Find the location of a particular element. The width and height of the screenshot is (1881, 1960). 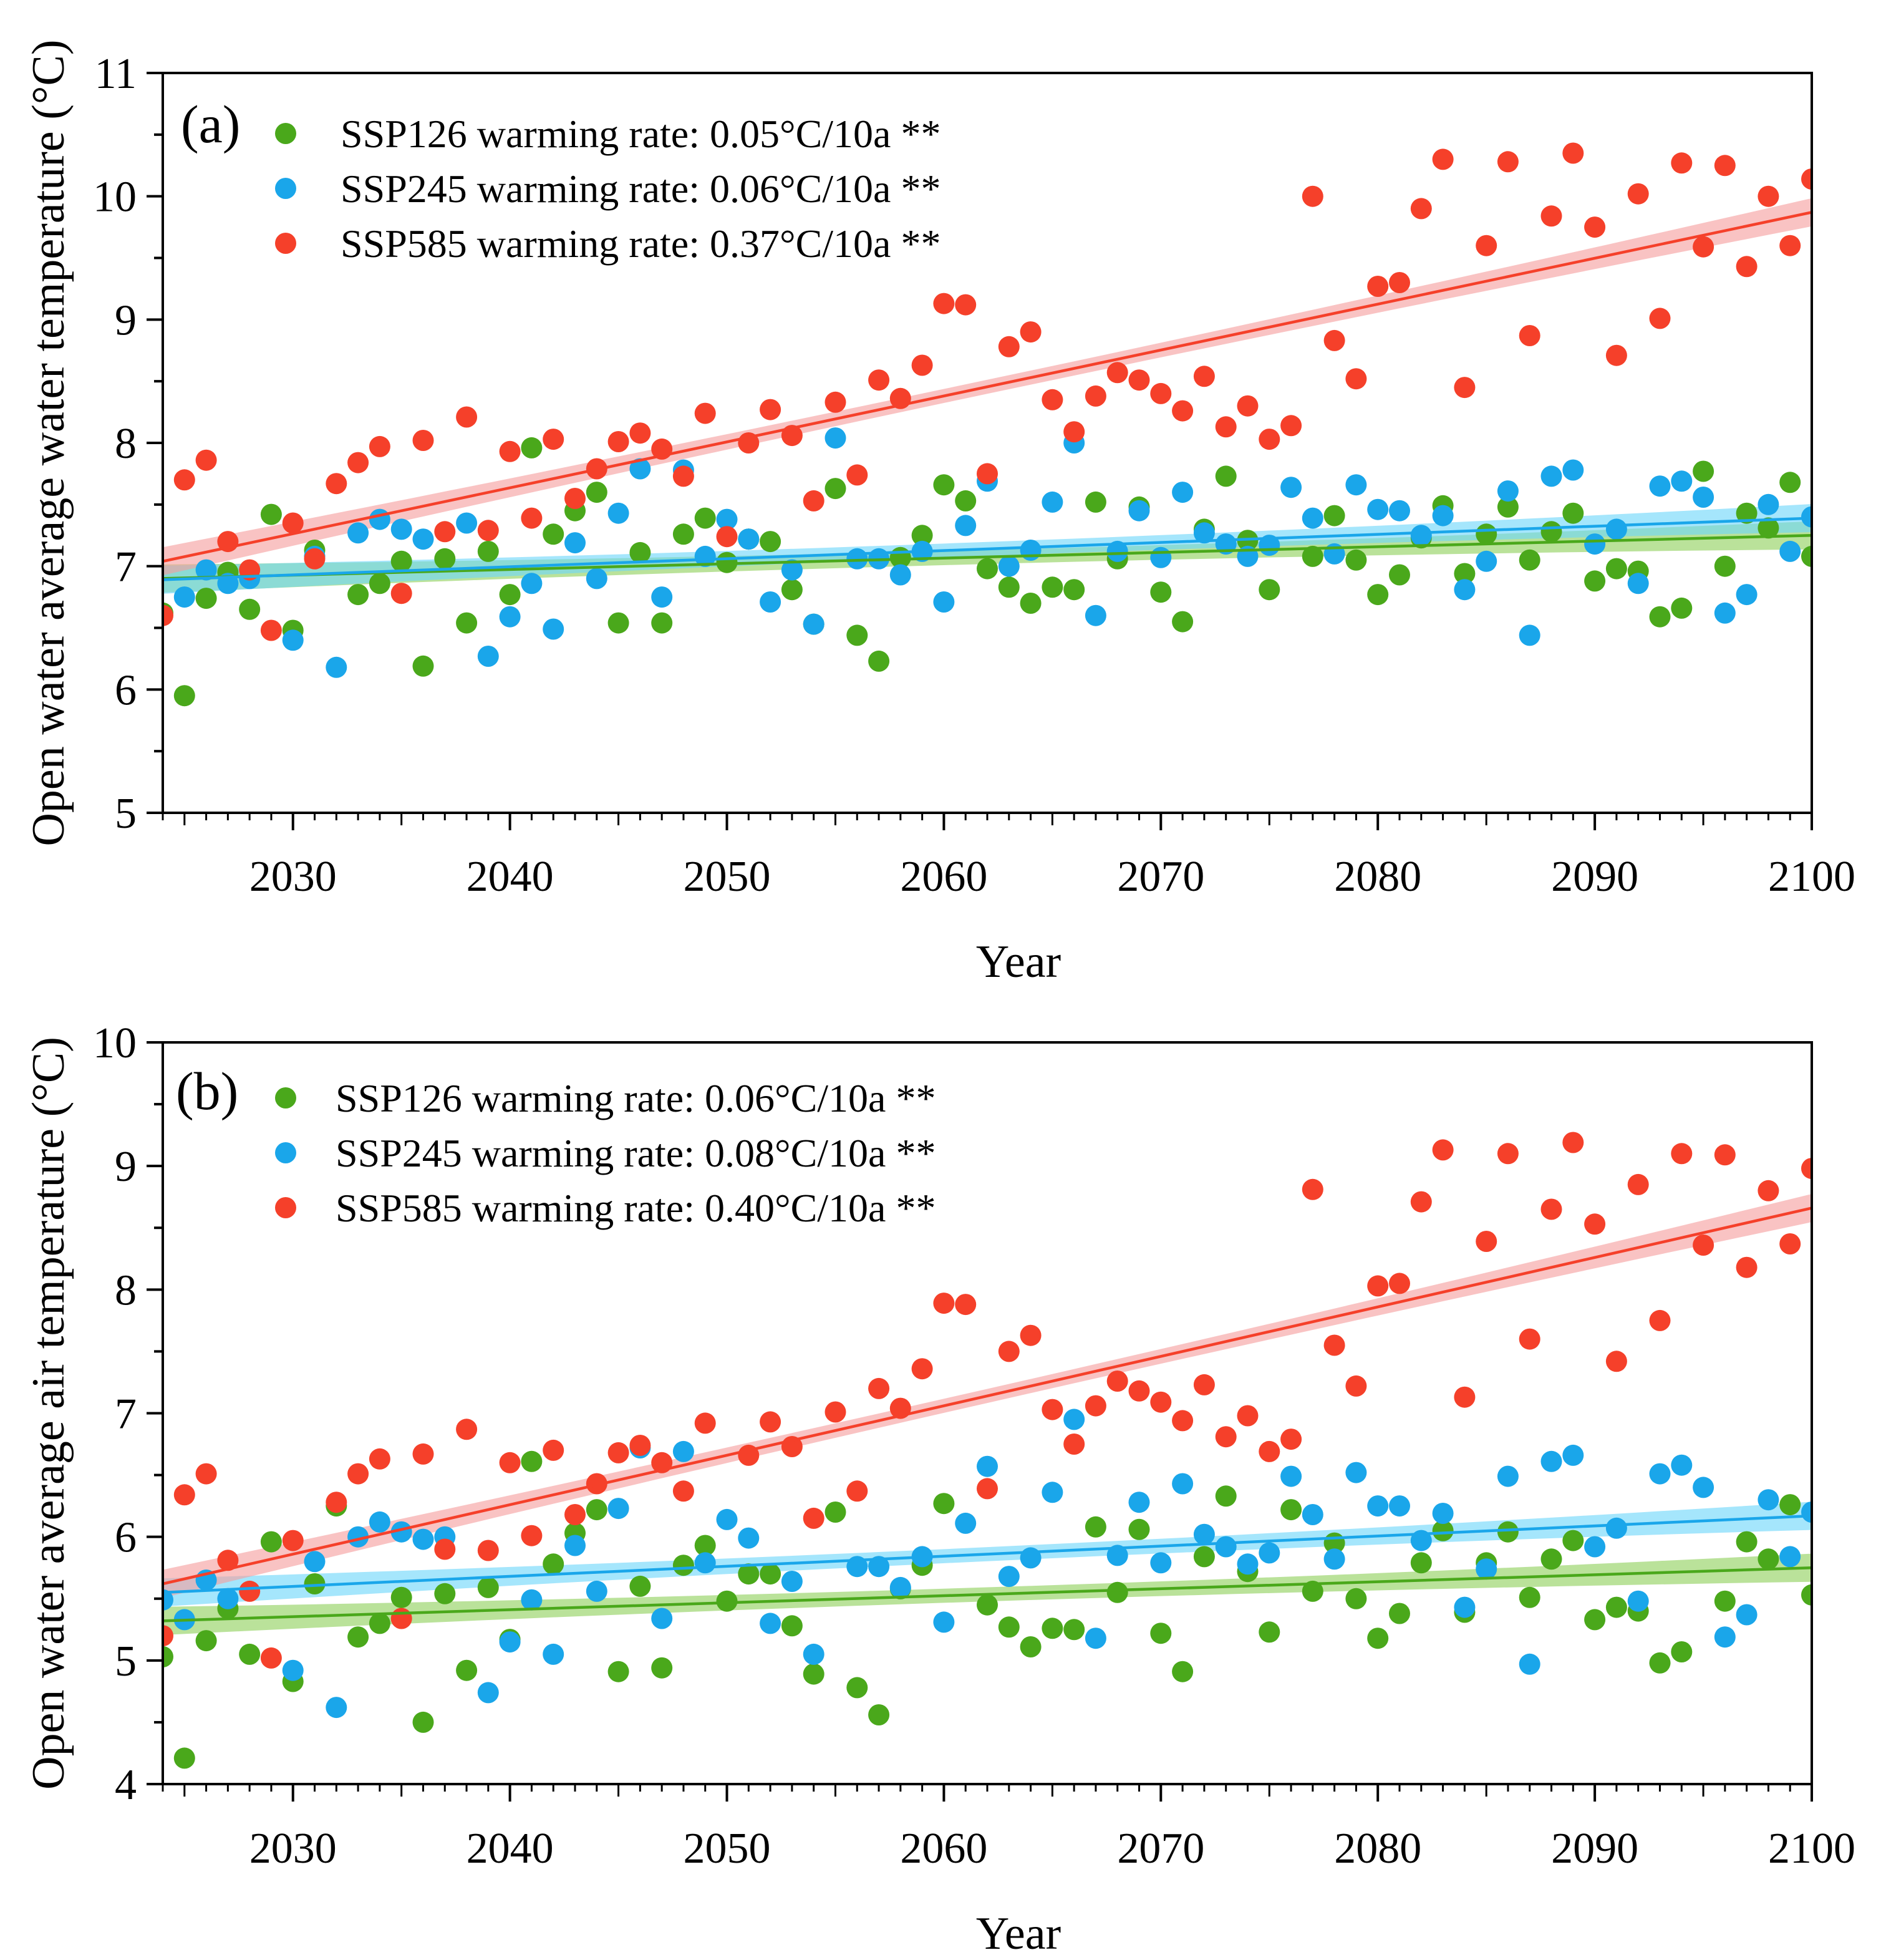

ssp245-legend-marker is located at coordinates (285, 1152).